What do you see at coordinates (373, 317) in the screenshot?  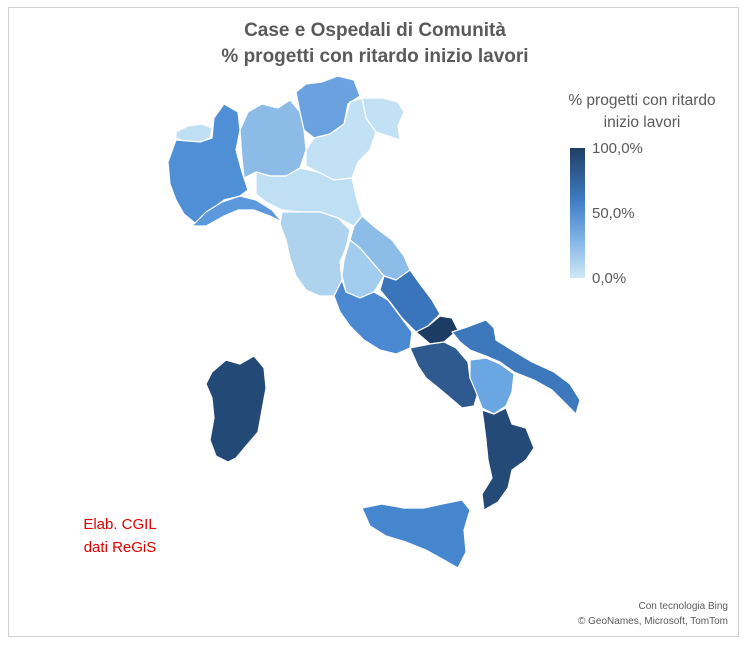 I see `region-lazio: Lazio` at bounding box center [373, 317].